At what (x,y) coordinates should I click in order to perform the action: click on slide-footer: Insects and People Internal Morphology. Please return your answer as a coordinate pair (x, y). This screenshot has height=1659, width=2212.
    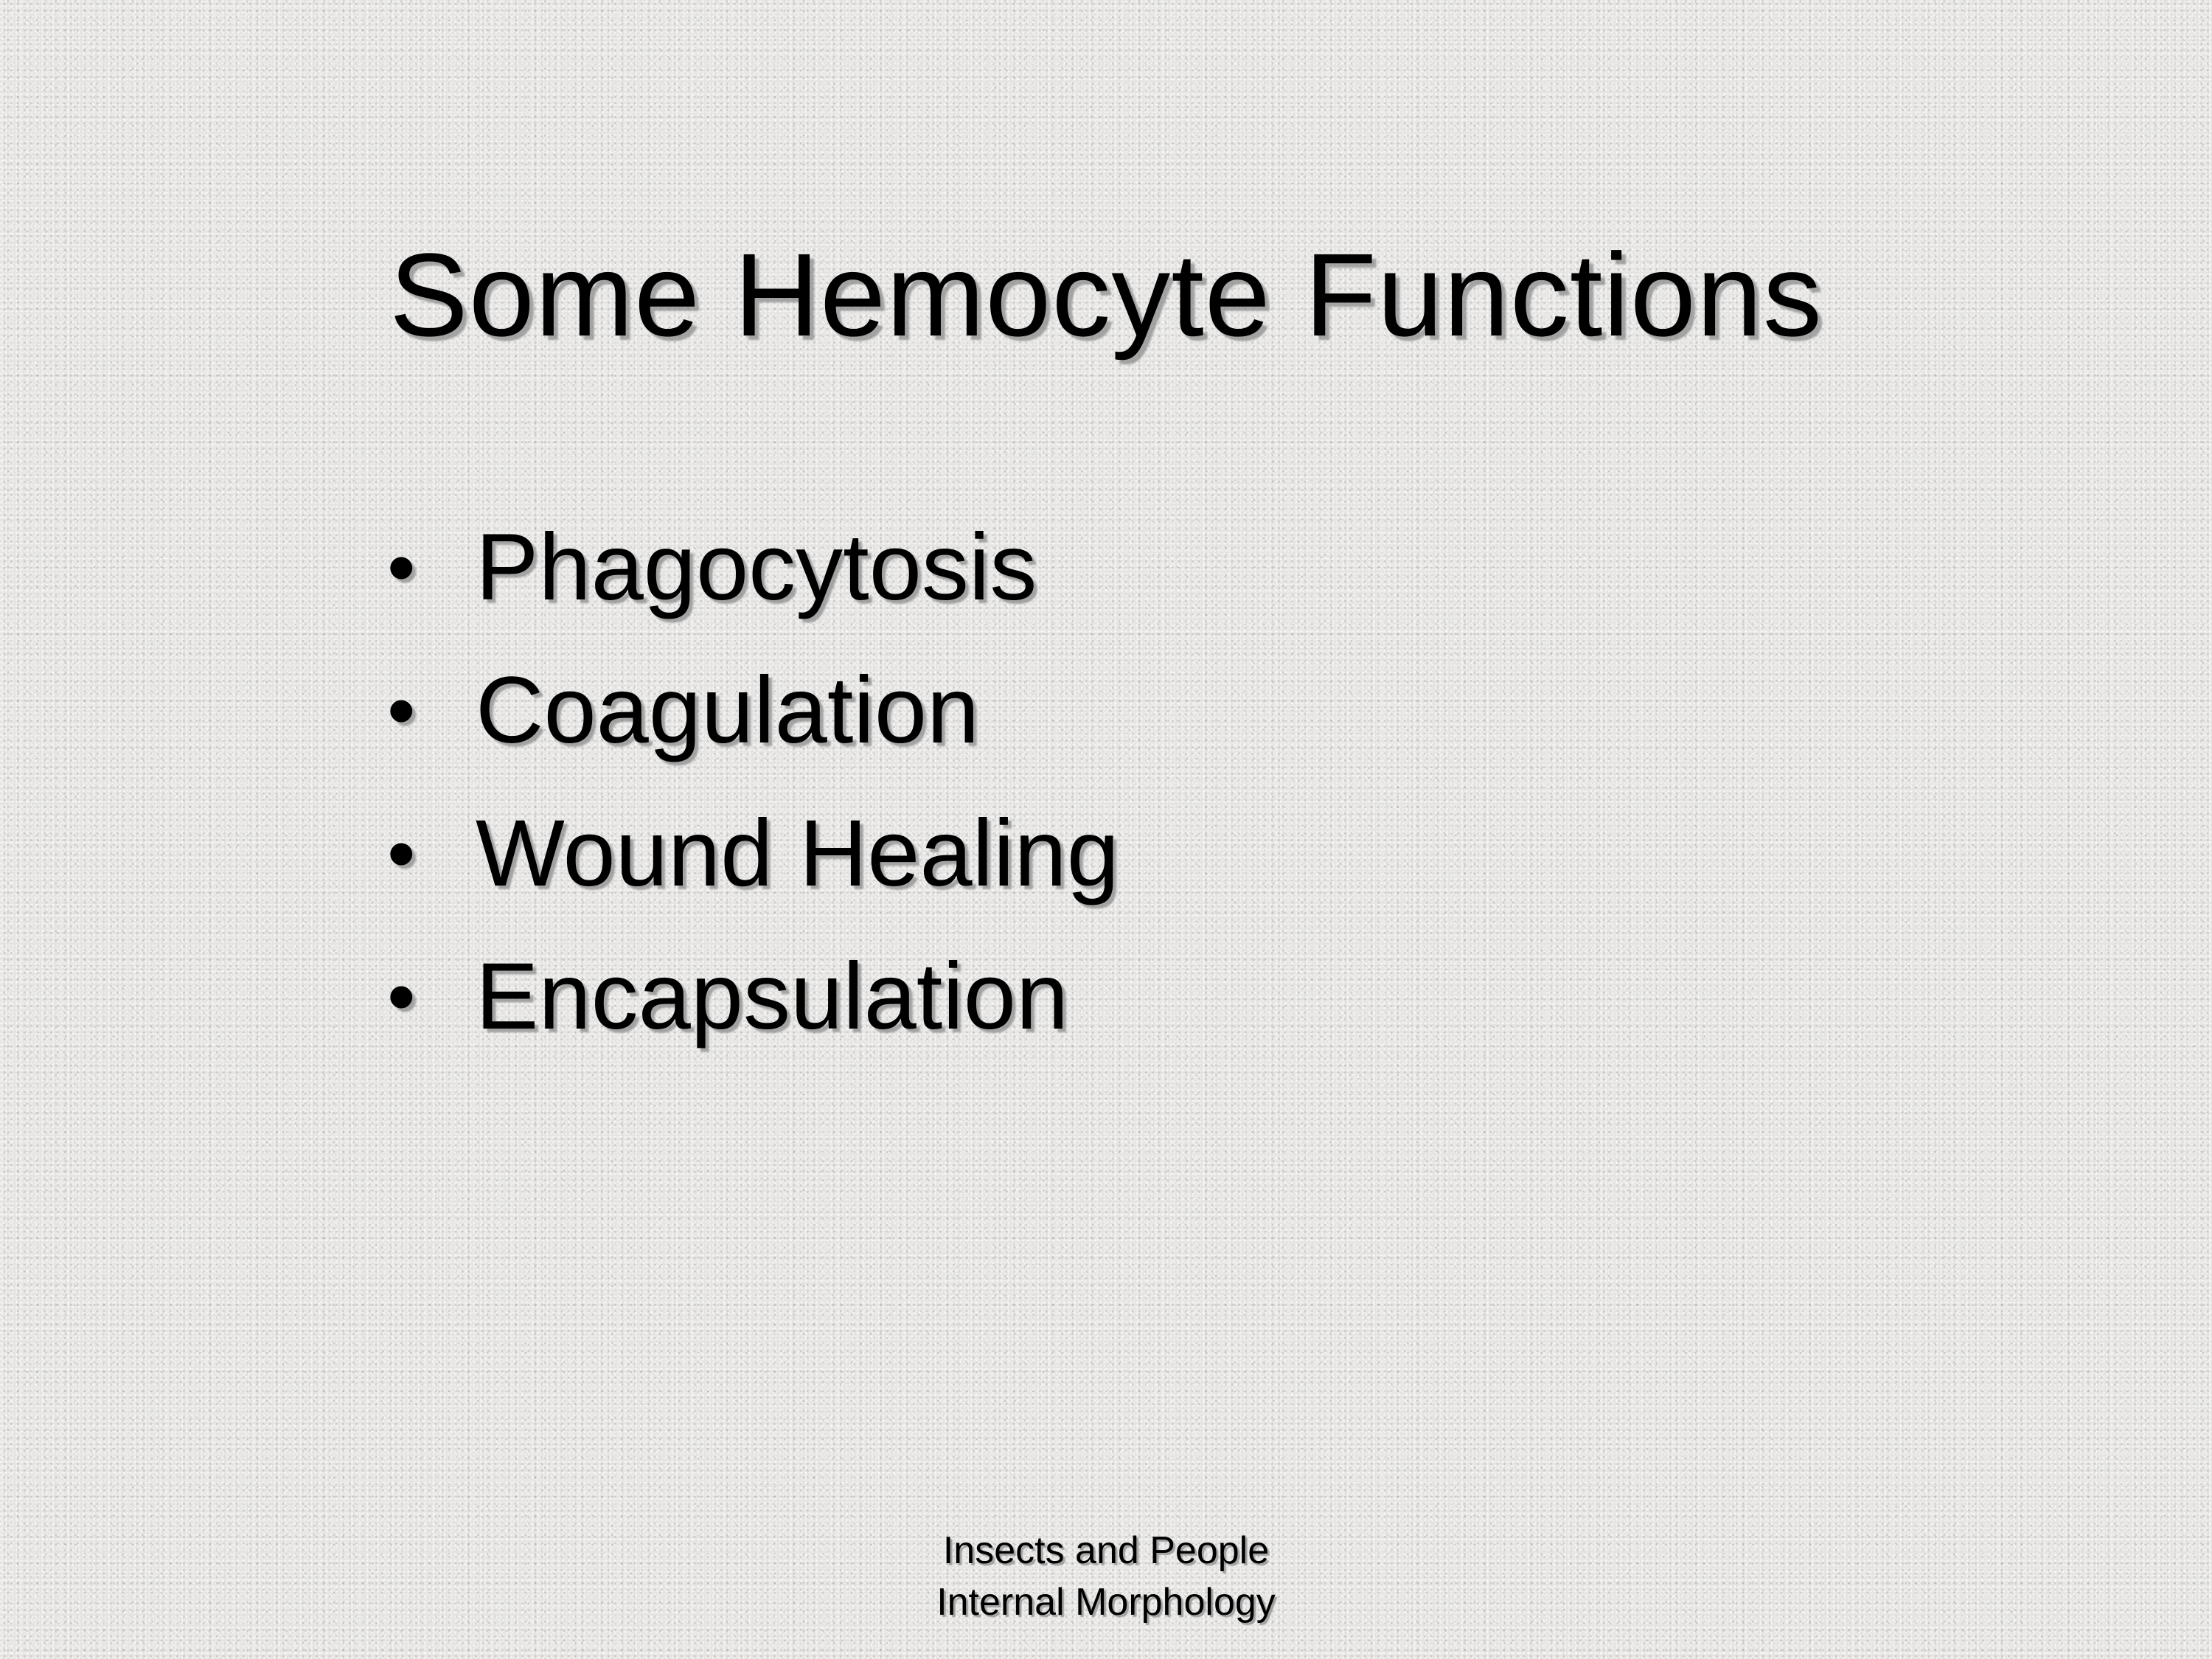
    Looking at the image, I should click on (1106, 1576).